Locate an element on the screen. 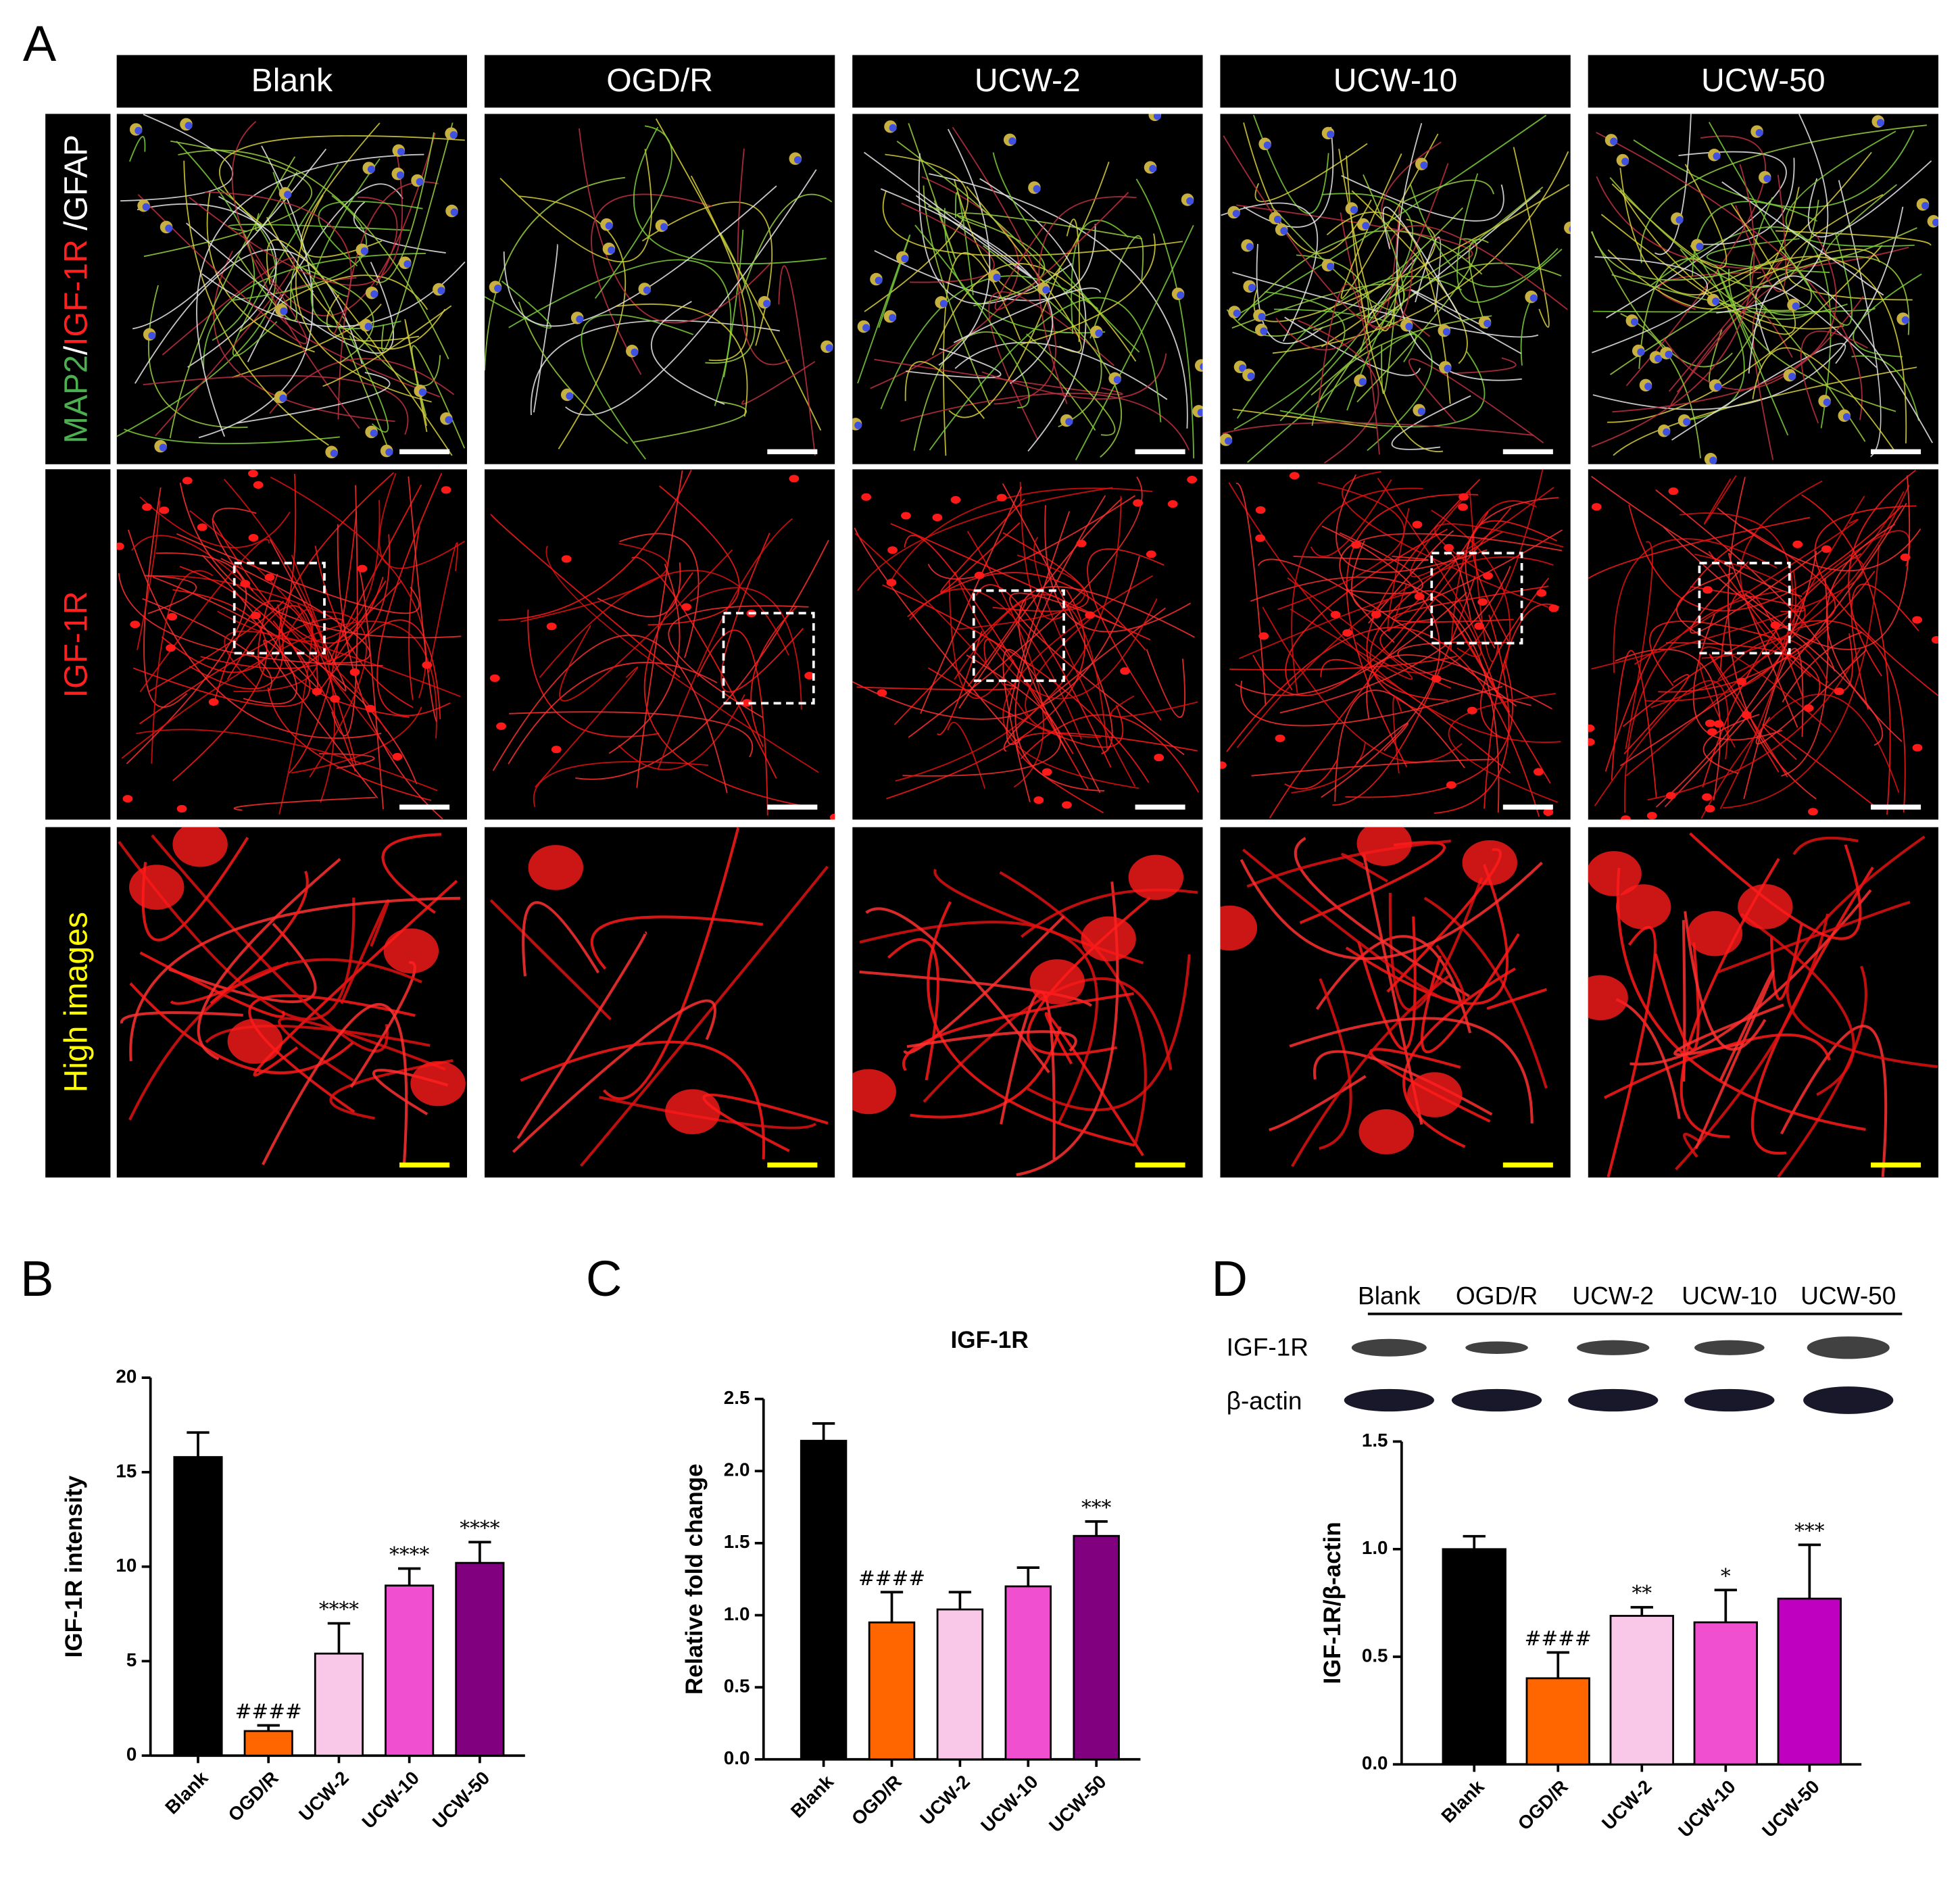 The width and height of the screenshot is (1960, 1892). inset-box is located at coordinates (1744, 608).